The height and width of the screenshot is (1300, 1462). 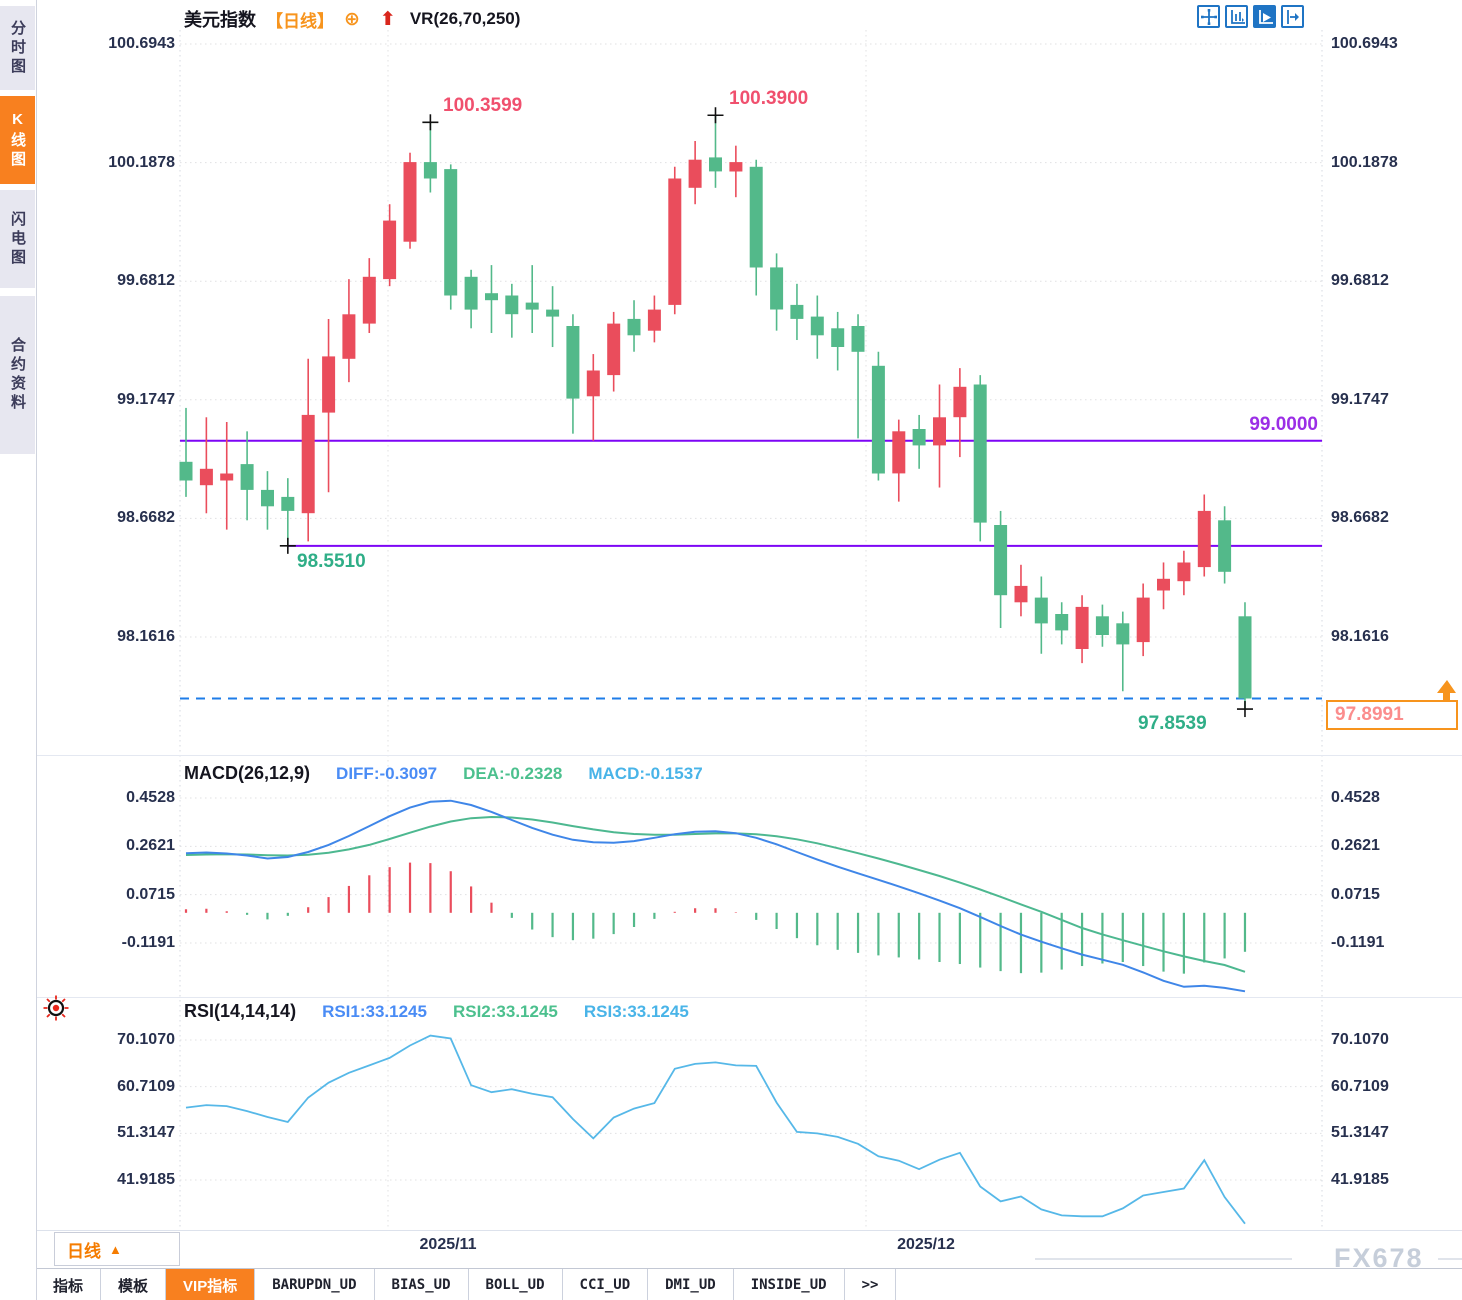 I want to click on price-axis-label-right: 99.6812, so click(x=1360, y=281).